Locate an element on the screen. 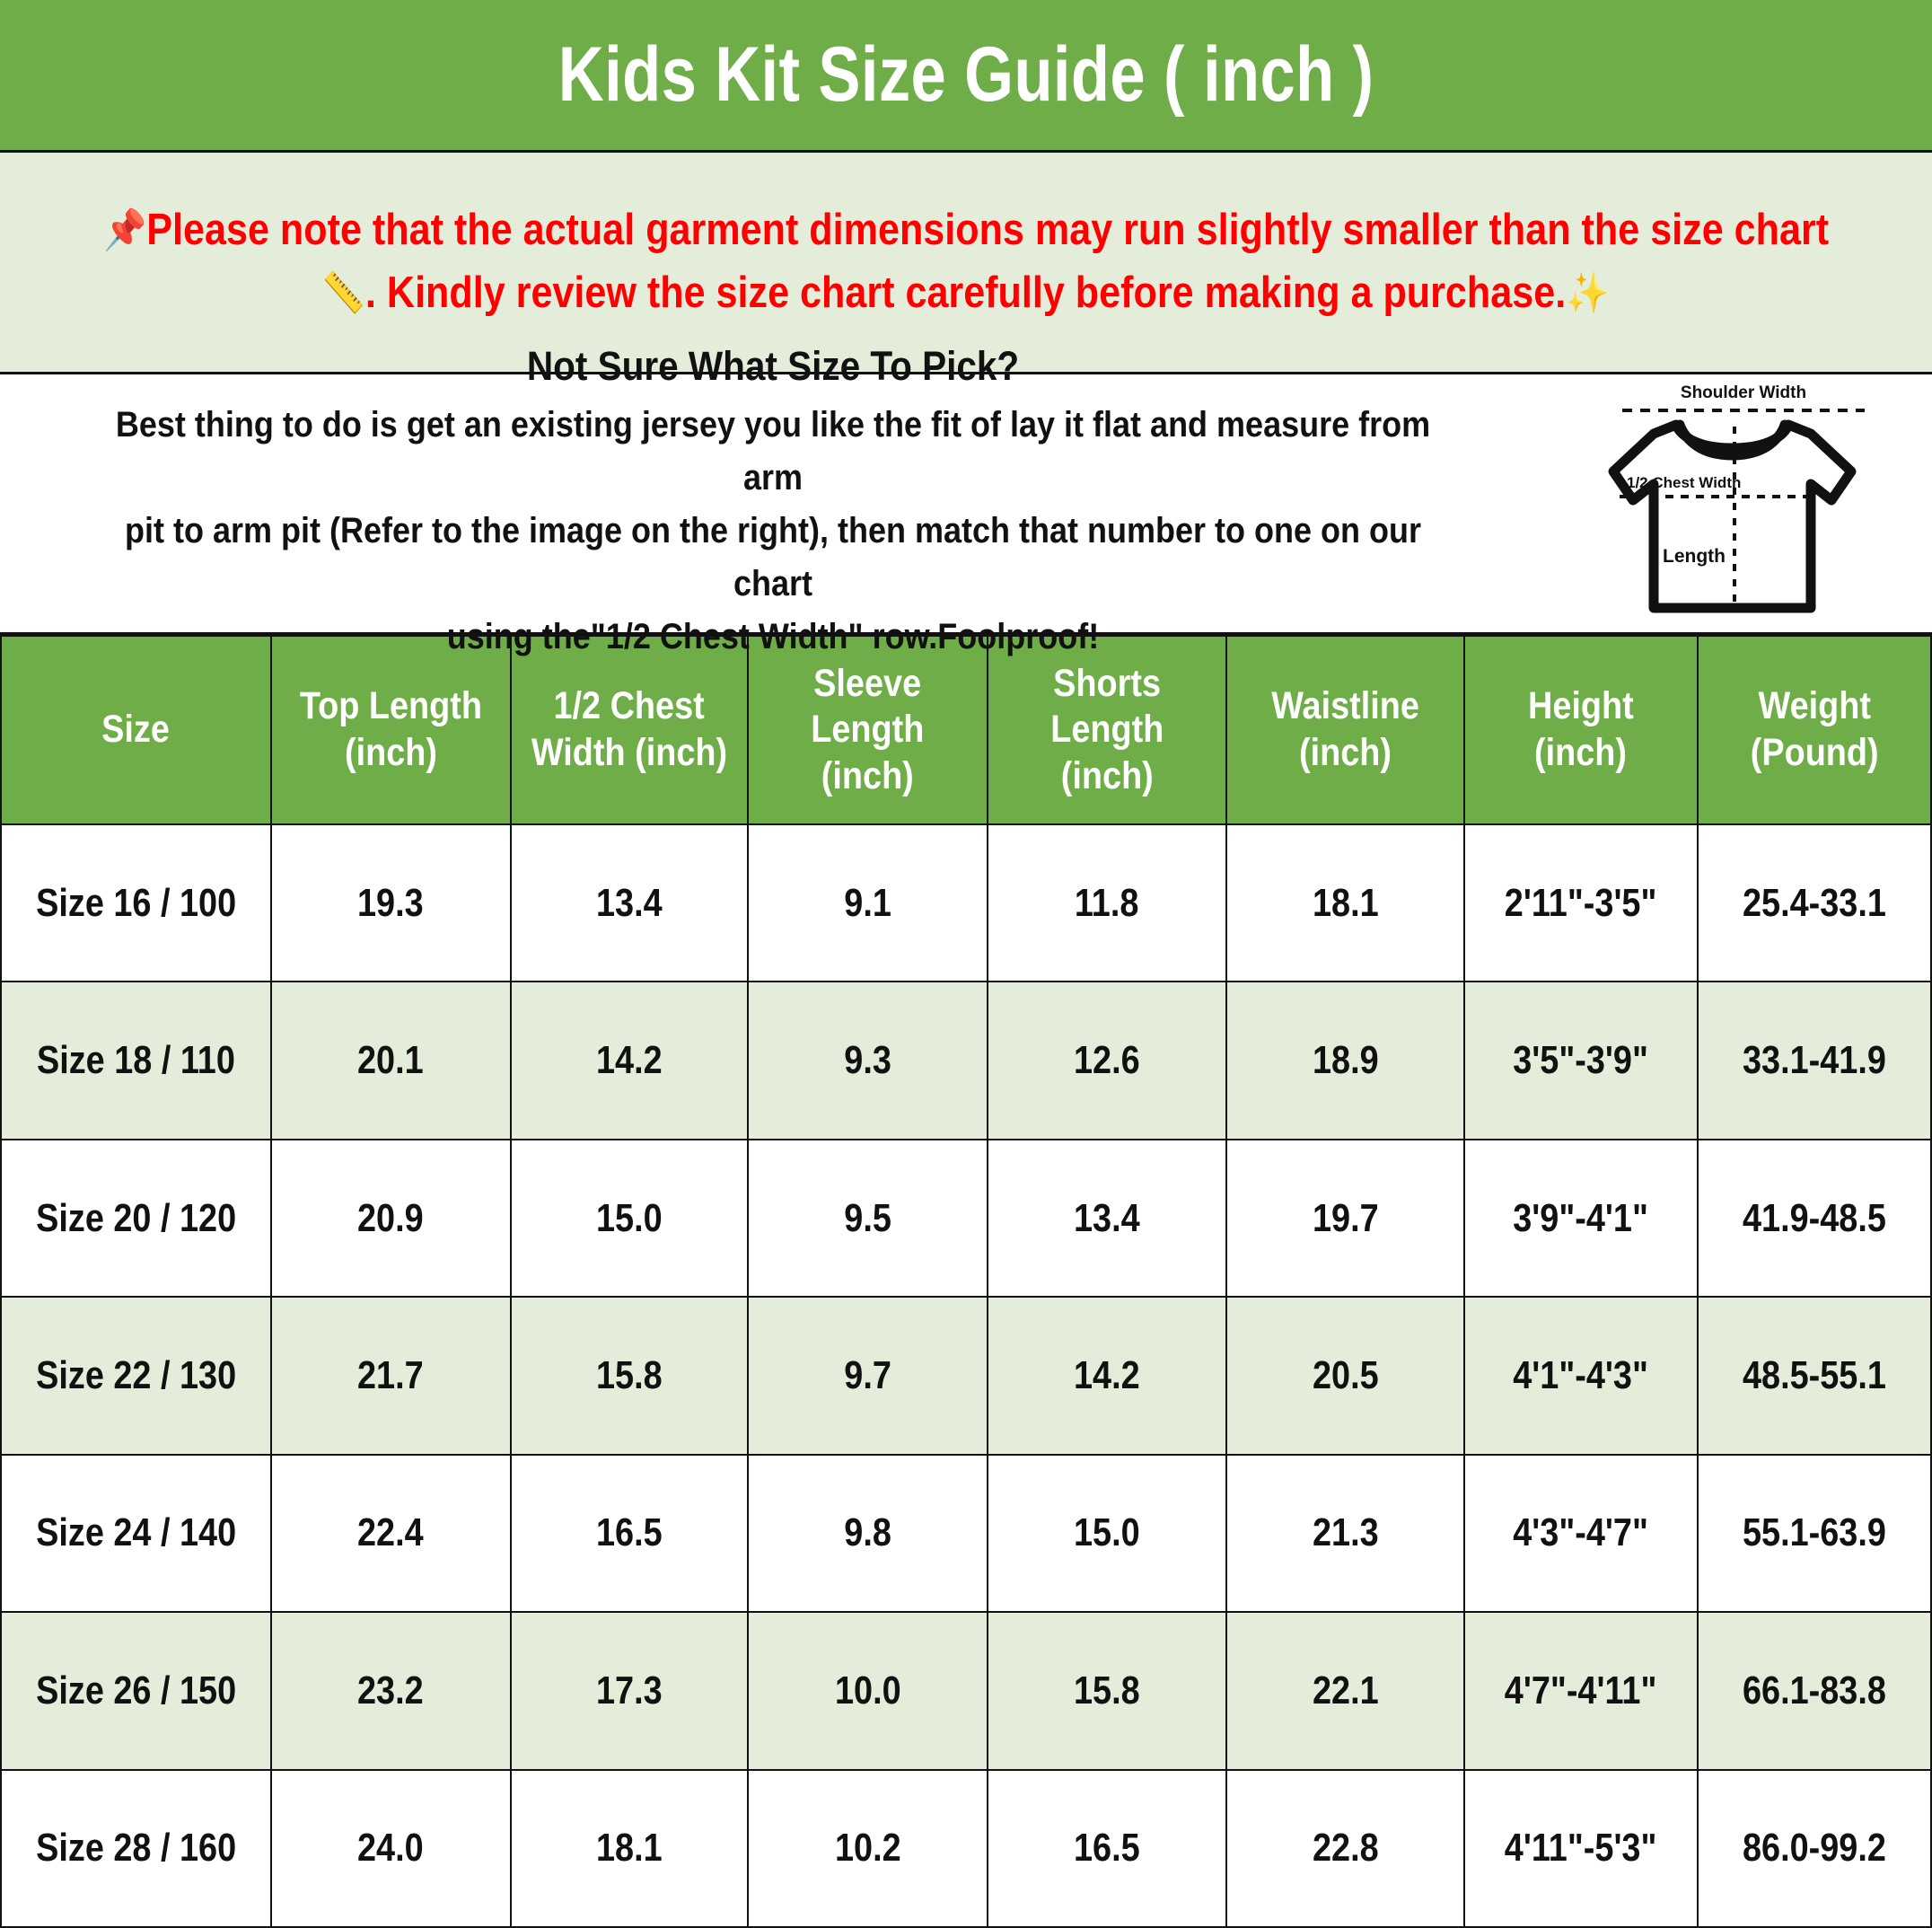 The width and height of the screenshot is (1932, 1928). cell-text: 9.5 is located at coordinates (867, 1217).